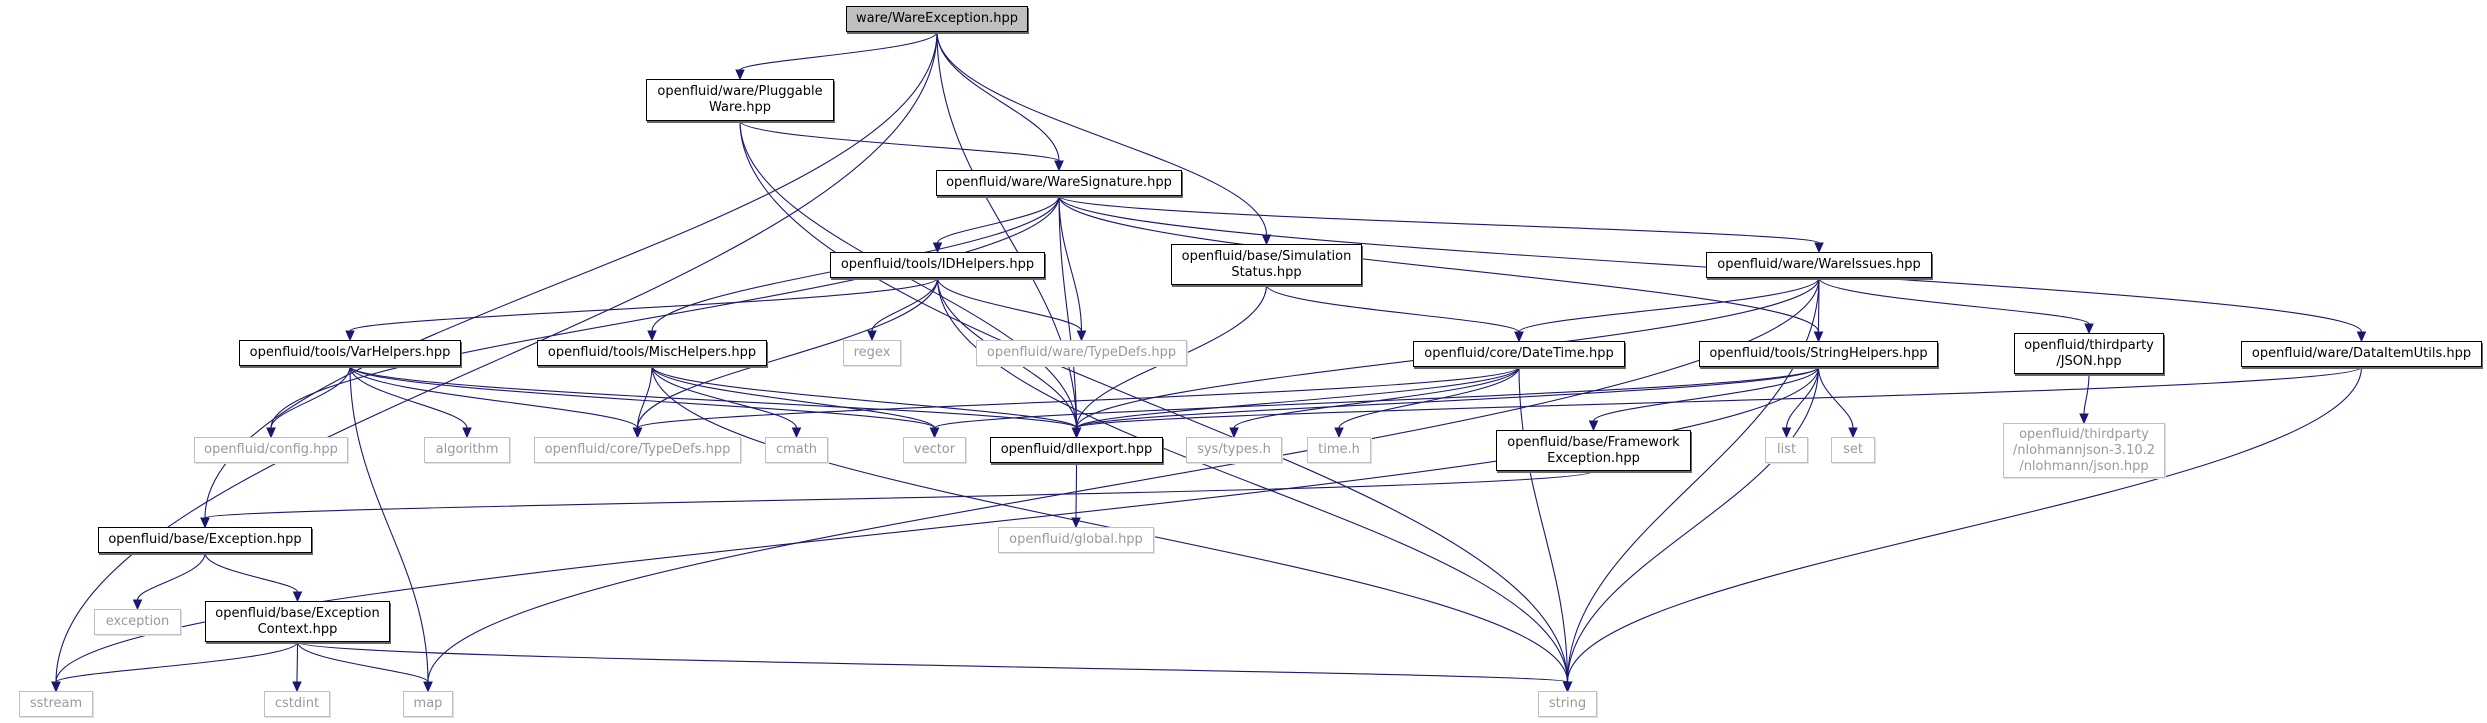 The height and width of the screenshot is (723, 2487). What do you see at coordinates (271, 450) in the screenshot?
I see `graph-node-config: openfluid/config.hpp` at bounding box center [271, 450].